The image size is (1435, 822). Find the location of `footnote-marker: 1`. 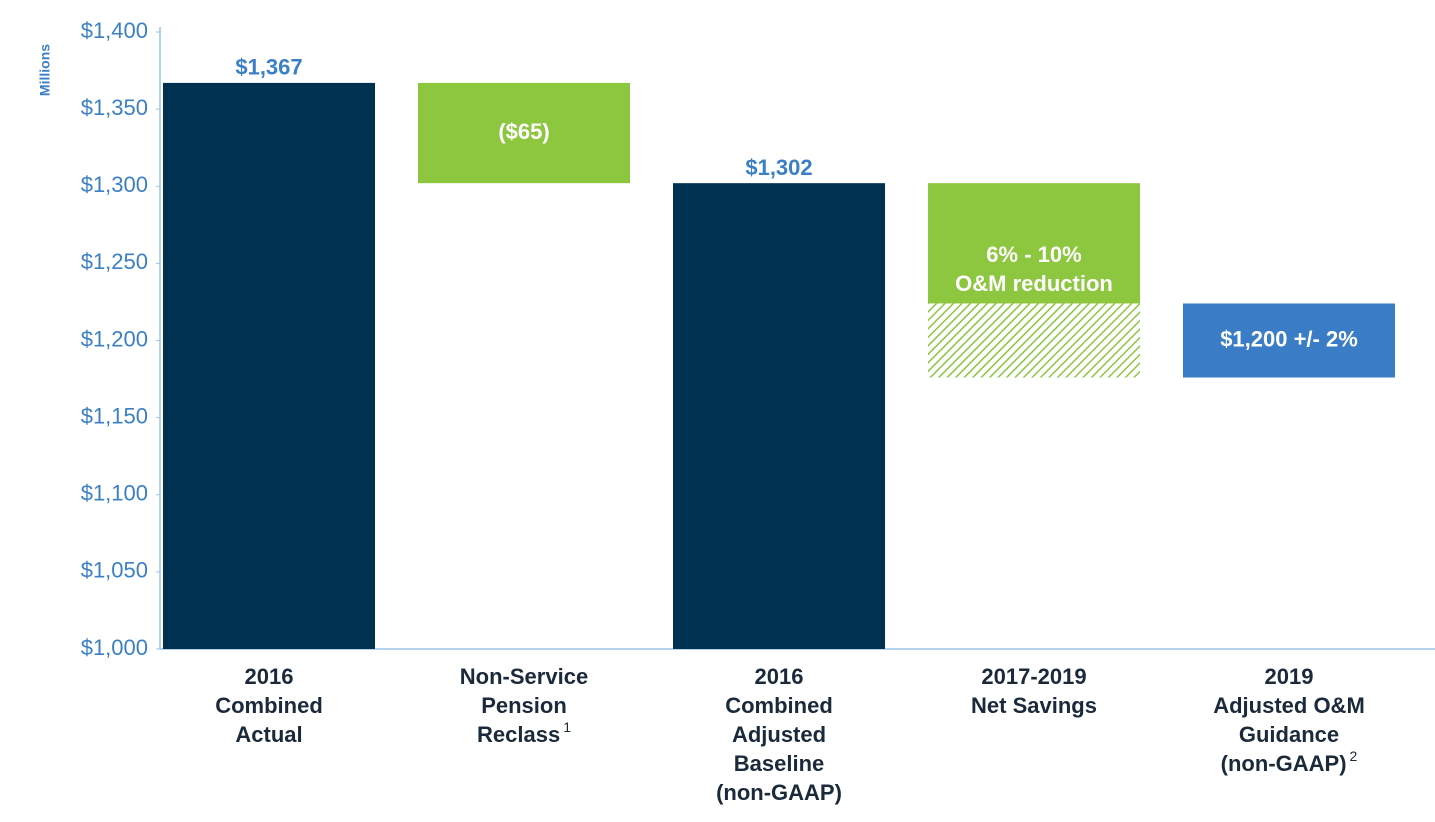

footnote-marker: 1 is located at coordinates (567, 727).